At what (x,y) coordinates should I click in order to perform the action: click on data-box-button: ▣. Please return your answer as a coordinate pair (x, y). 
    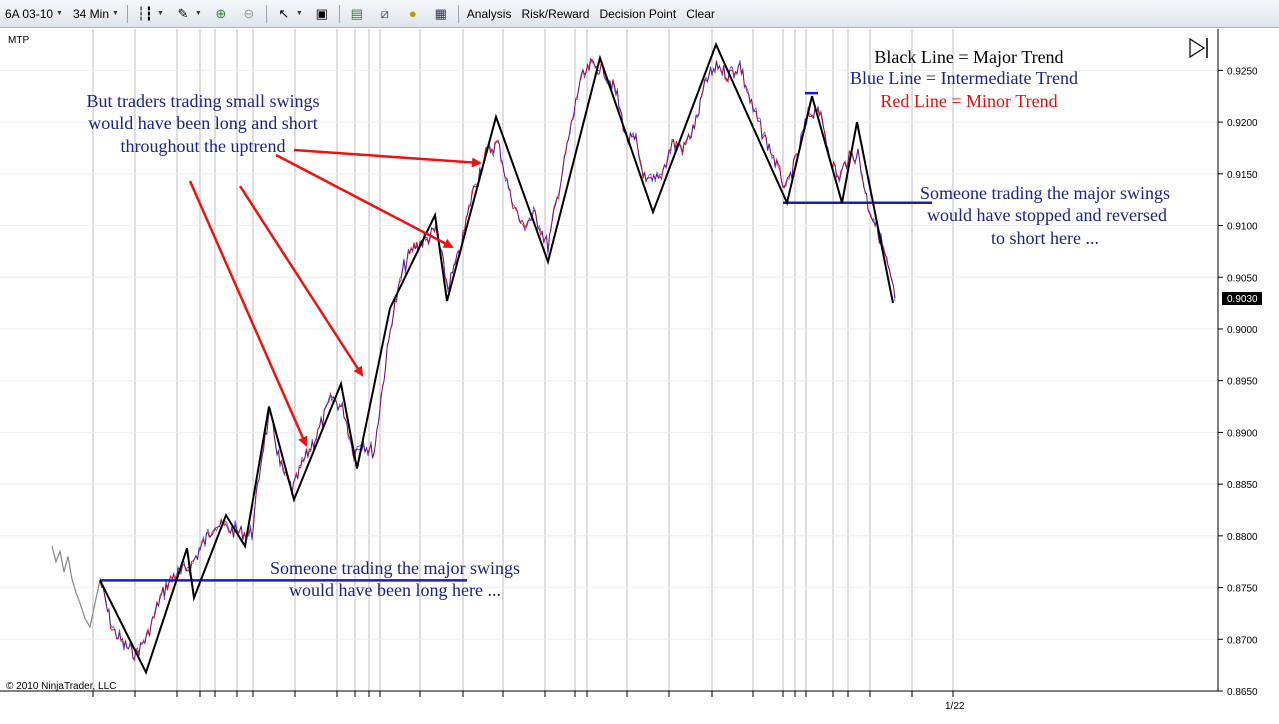
    Looking at the image, I should click on (322, 14).